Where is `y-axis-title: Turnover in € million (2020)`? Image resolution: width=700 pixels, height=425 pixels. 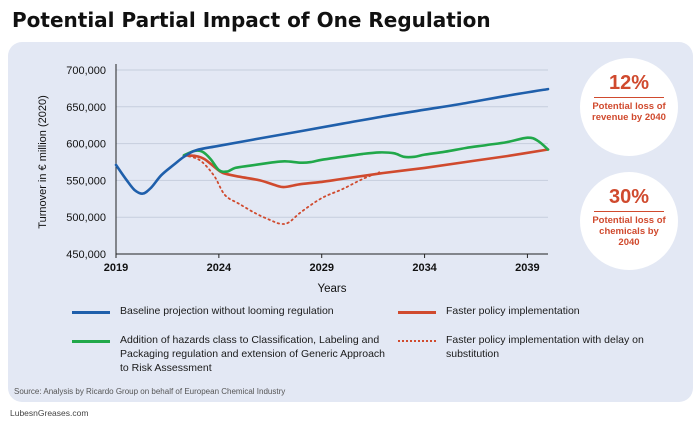 y-axis-title: Turnover in € million (2020) is located at coordinates (43, 161).